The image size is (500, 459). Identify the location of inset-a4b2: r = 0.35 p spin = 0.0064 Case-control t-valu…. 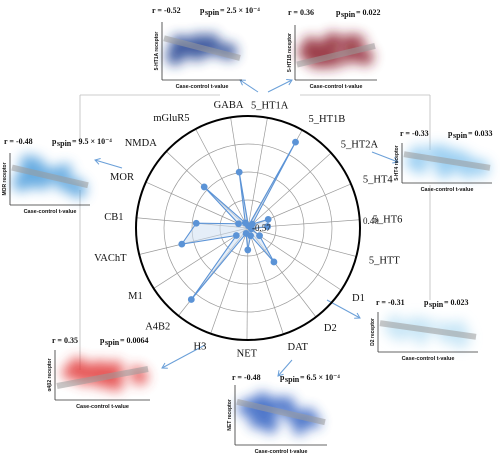
(98, 373).